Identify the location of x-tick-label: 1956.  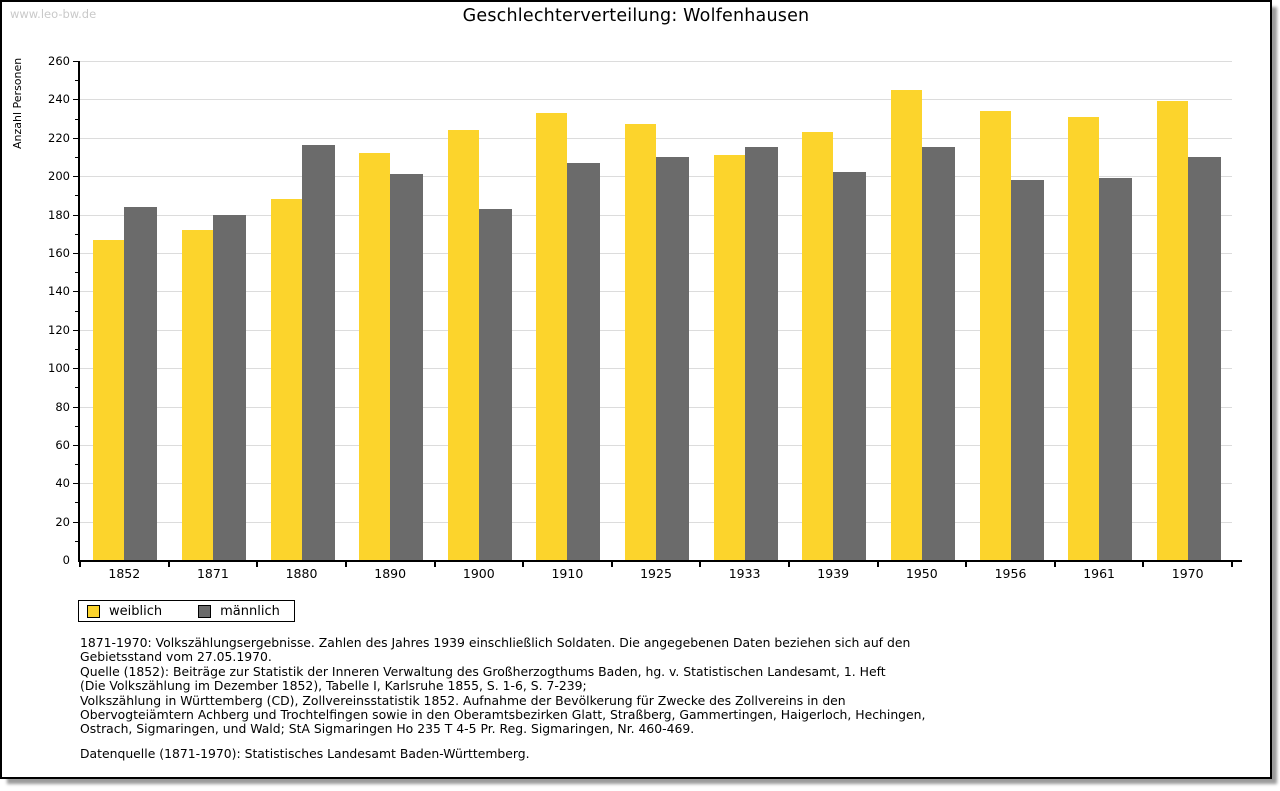
(1010, 573).